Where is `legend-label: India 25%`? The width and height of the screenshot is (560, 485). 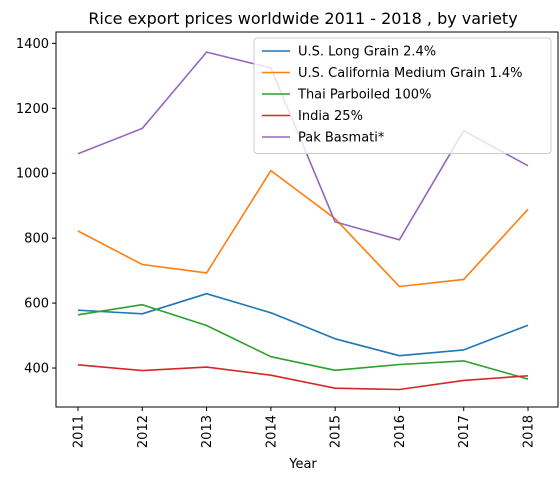
legend-label: India 25% is located at coordinates (330, 116).